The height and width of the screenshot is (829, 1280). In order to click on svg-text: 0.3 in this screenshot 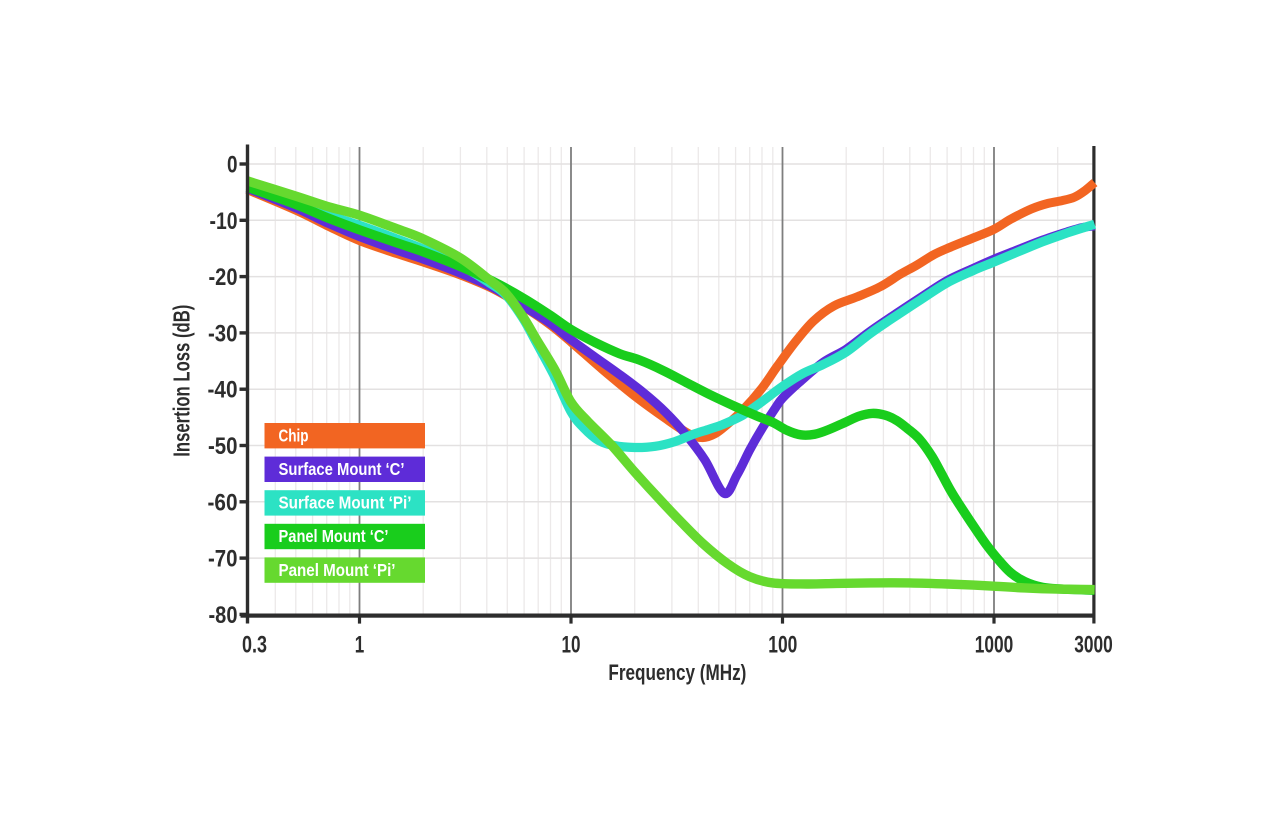, I will do `click(254, 645)`.